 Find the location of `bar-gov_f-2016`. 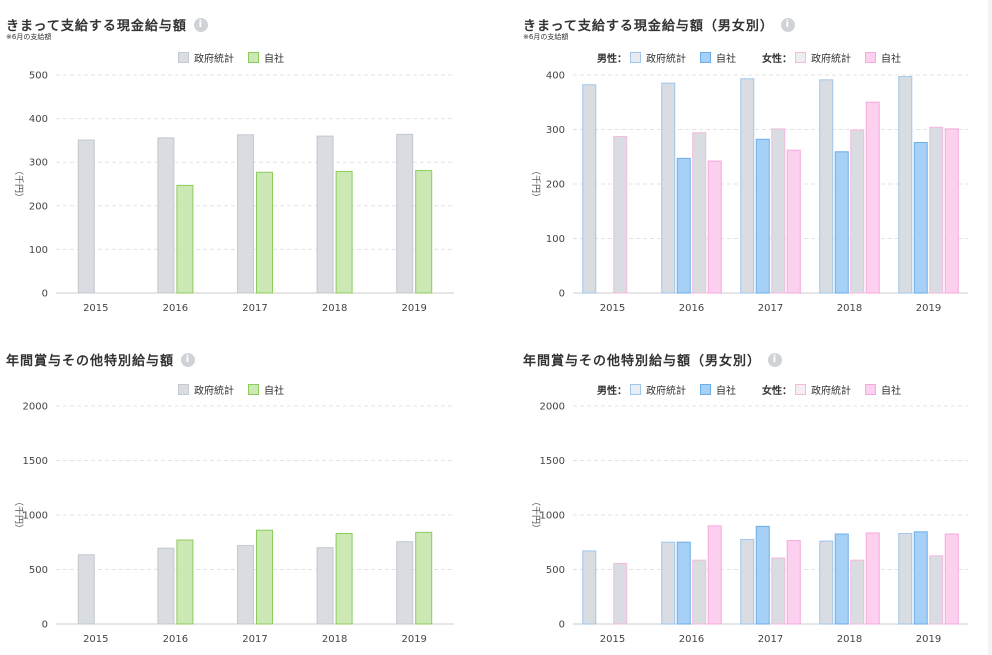

bar-gov_f-2016 is located at coordinates (699, 592).